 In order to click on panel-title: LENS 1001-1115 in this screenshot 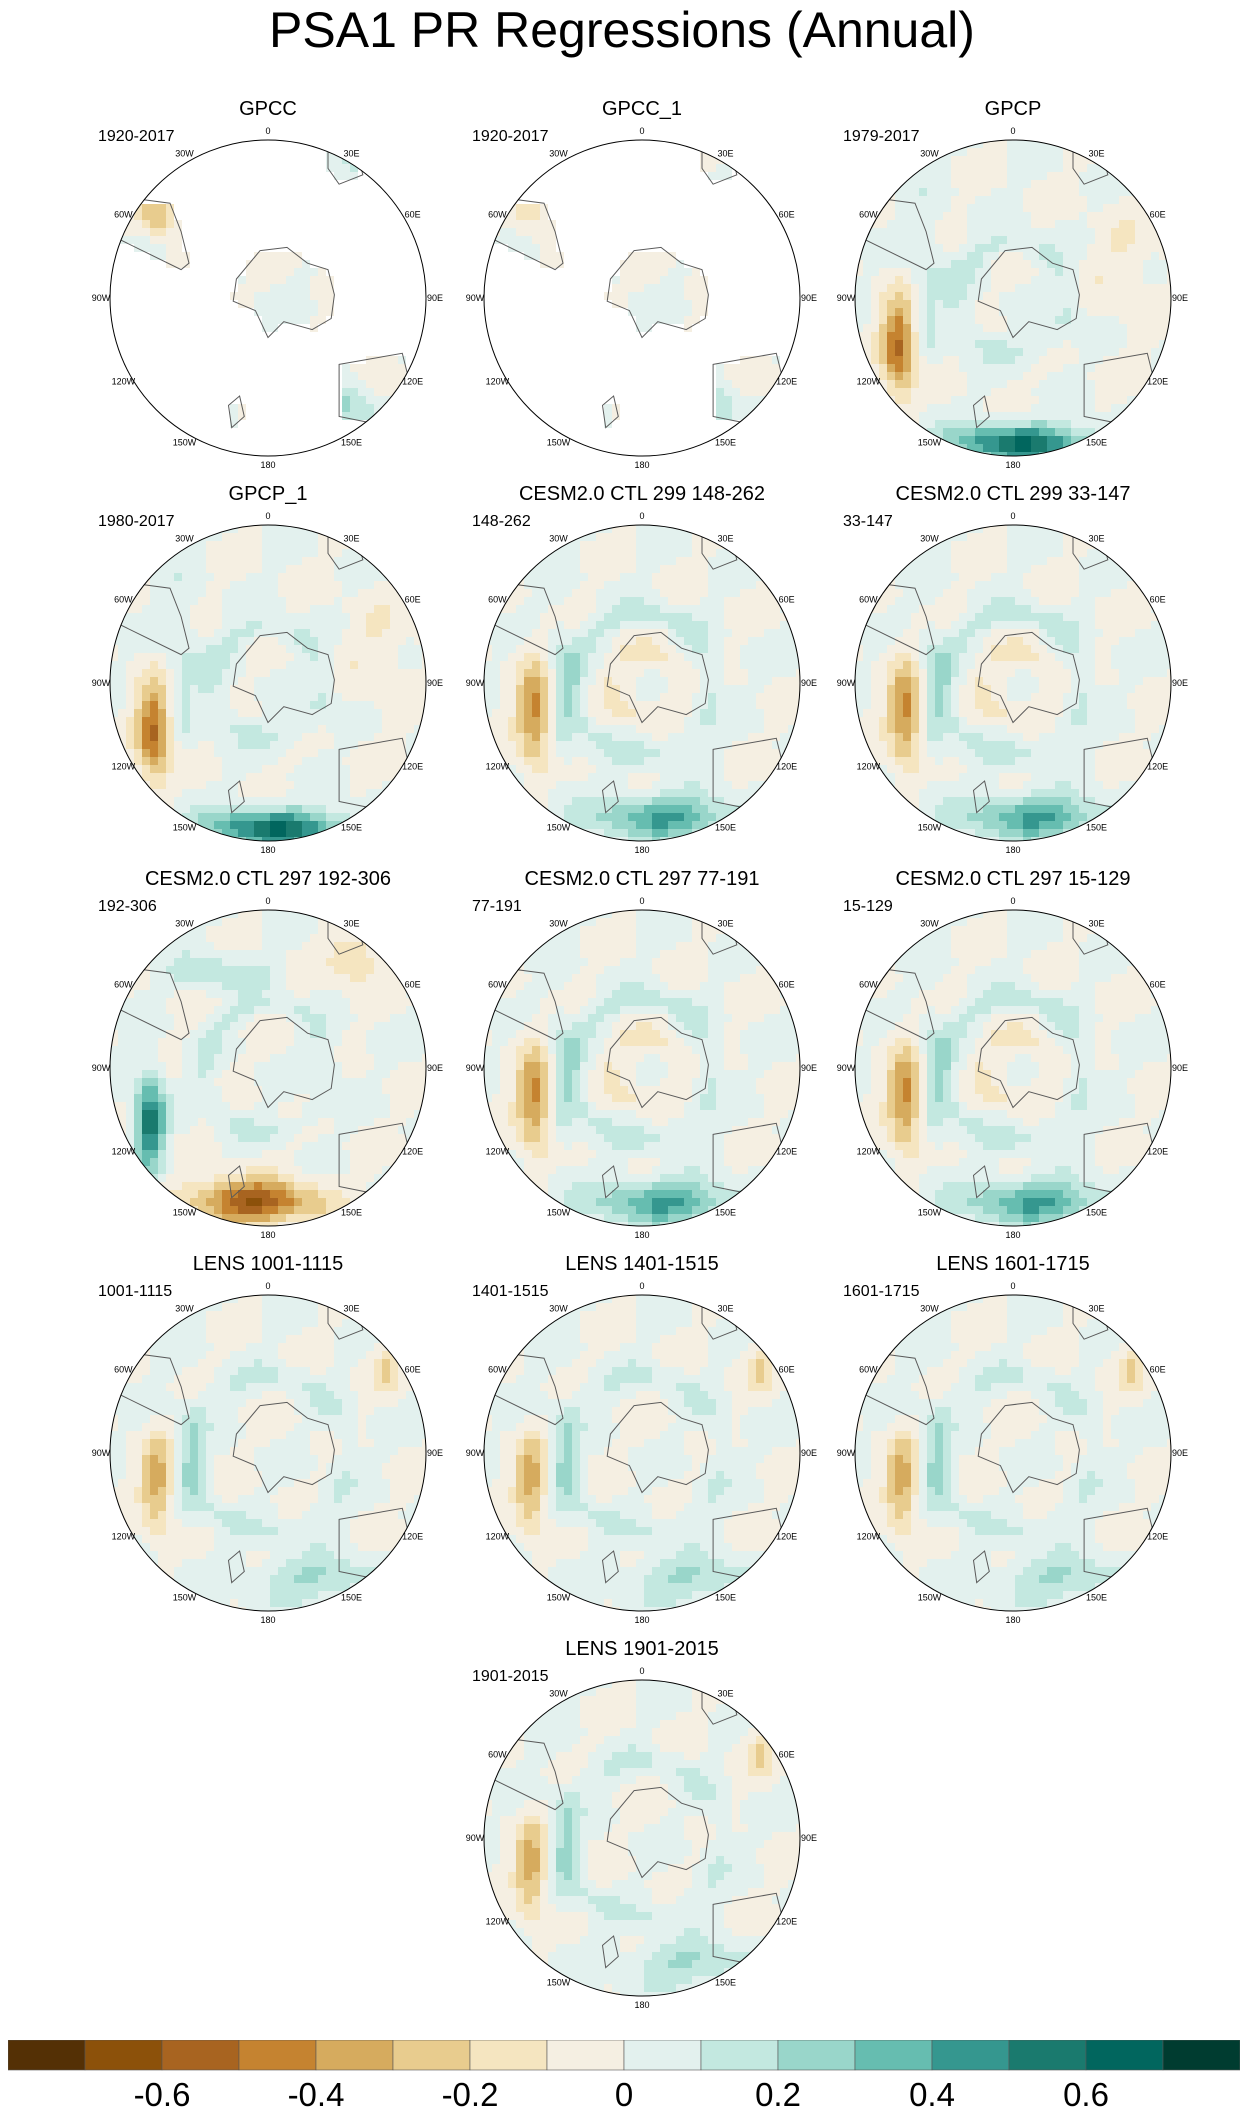, I will do `click(268, 1264)`.